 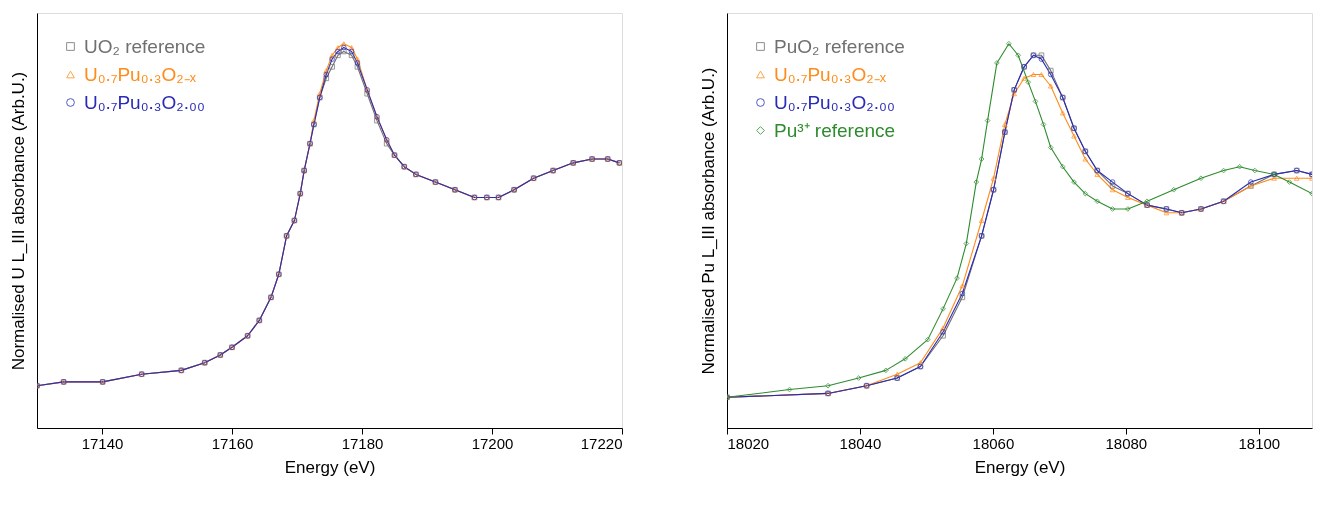 What do you see at coordinates (1126, 443) in the screenshot?
I see `x-tick-label: 18080` at bounding box center [1126, 443].